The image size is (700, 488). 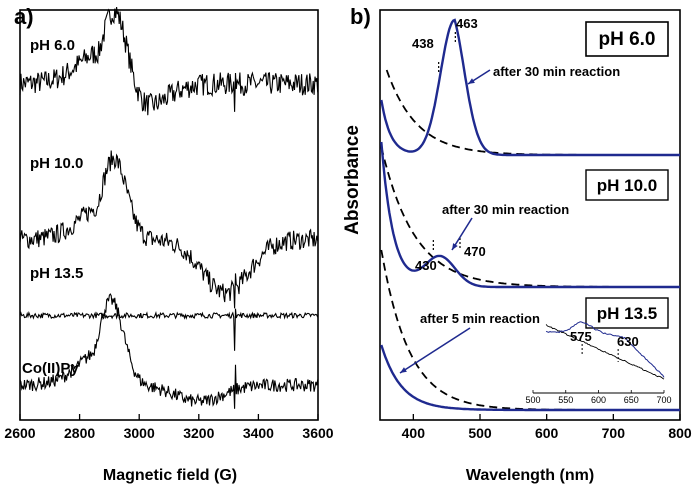 I want to click on box-ph10, so click(x=627, y=185).